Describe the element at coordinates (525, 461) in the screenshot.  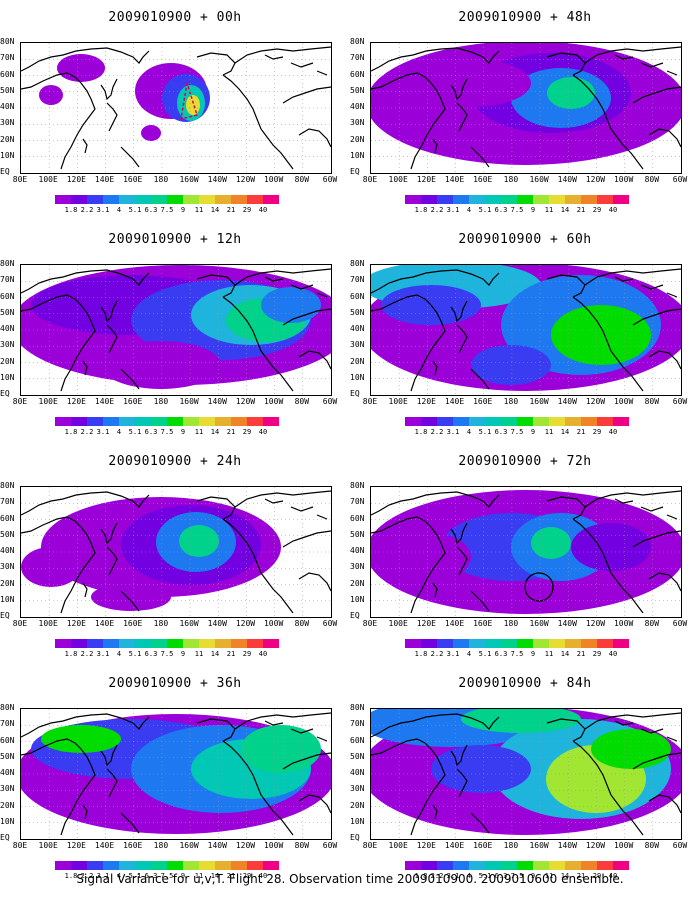
I see `panel-title: 2009010900 + 72h` at that location.